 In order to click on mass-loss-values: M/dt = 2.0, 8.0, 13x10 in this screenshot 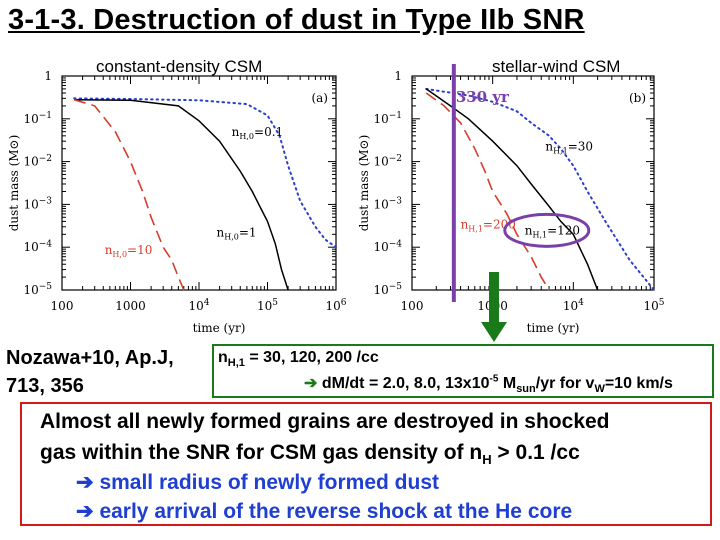, I will do `click(410, 383)`.